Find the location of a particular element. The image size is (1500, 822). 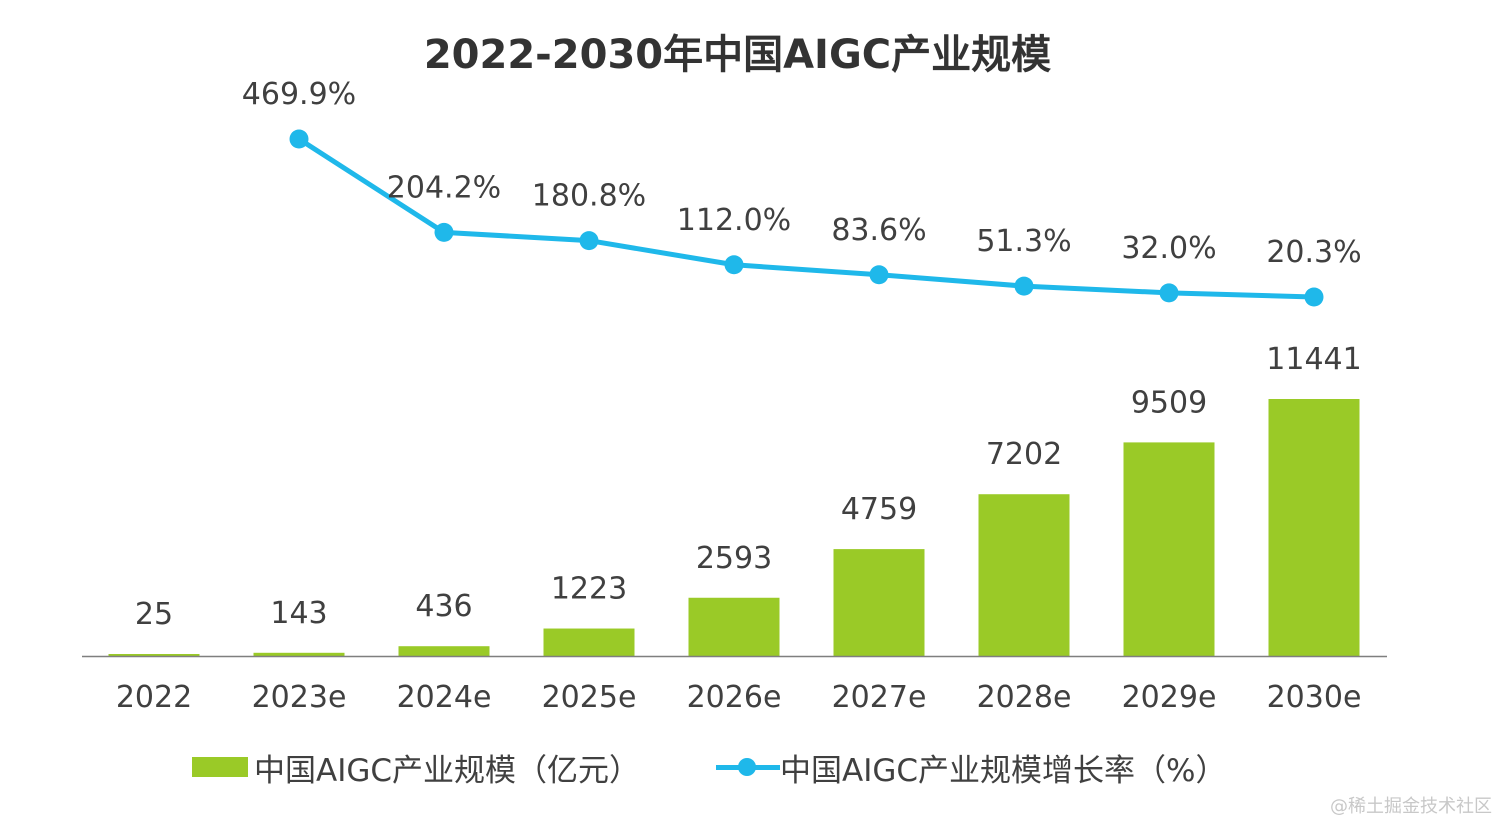

bar-label-2030e: 11441 is located at coordinates (1313, 359).